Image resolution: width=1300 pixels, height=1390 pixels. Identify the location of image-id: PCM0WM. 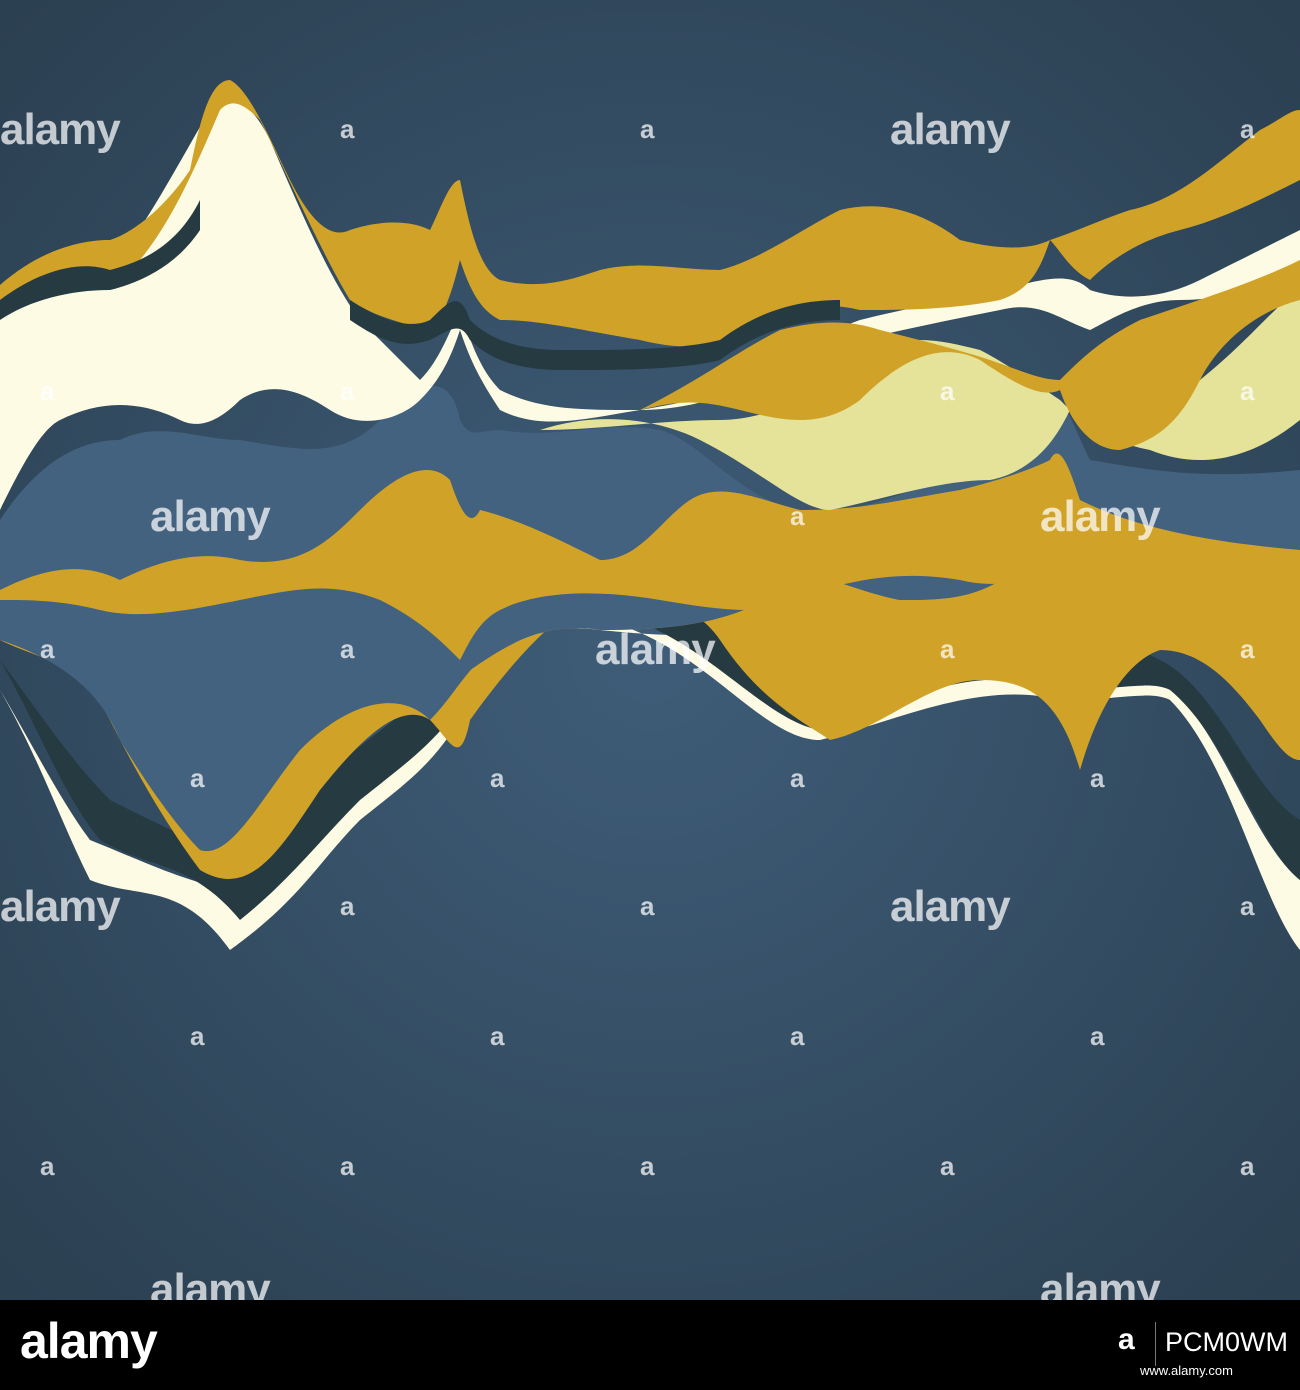
(1226, 1342).